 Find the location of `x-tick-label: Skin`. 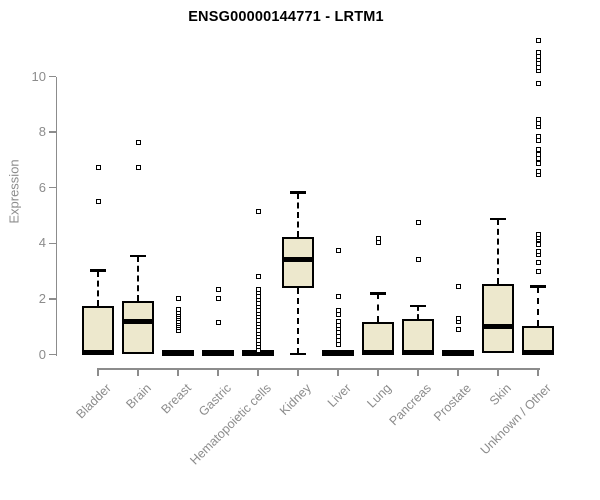

x-tick-label: Skin is located at coordinates (500, 395).